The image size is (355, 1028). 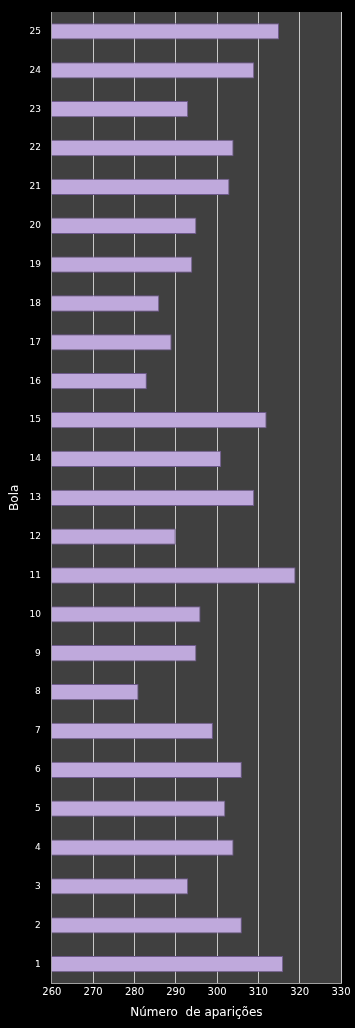 What do you see at coordinates (38, 885) in the screenshot?
I see `y-tick-label: 3` at bounding box center [38, 885].